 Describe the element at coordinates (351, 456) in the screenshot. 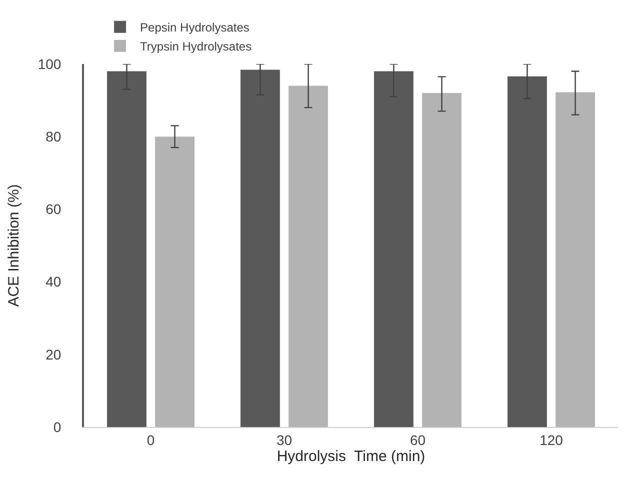

I see `x-axis-title: Hydrolysis Time (min)` at that location.